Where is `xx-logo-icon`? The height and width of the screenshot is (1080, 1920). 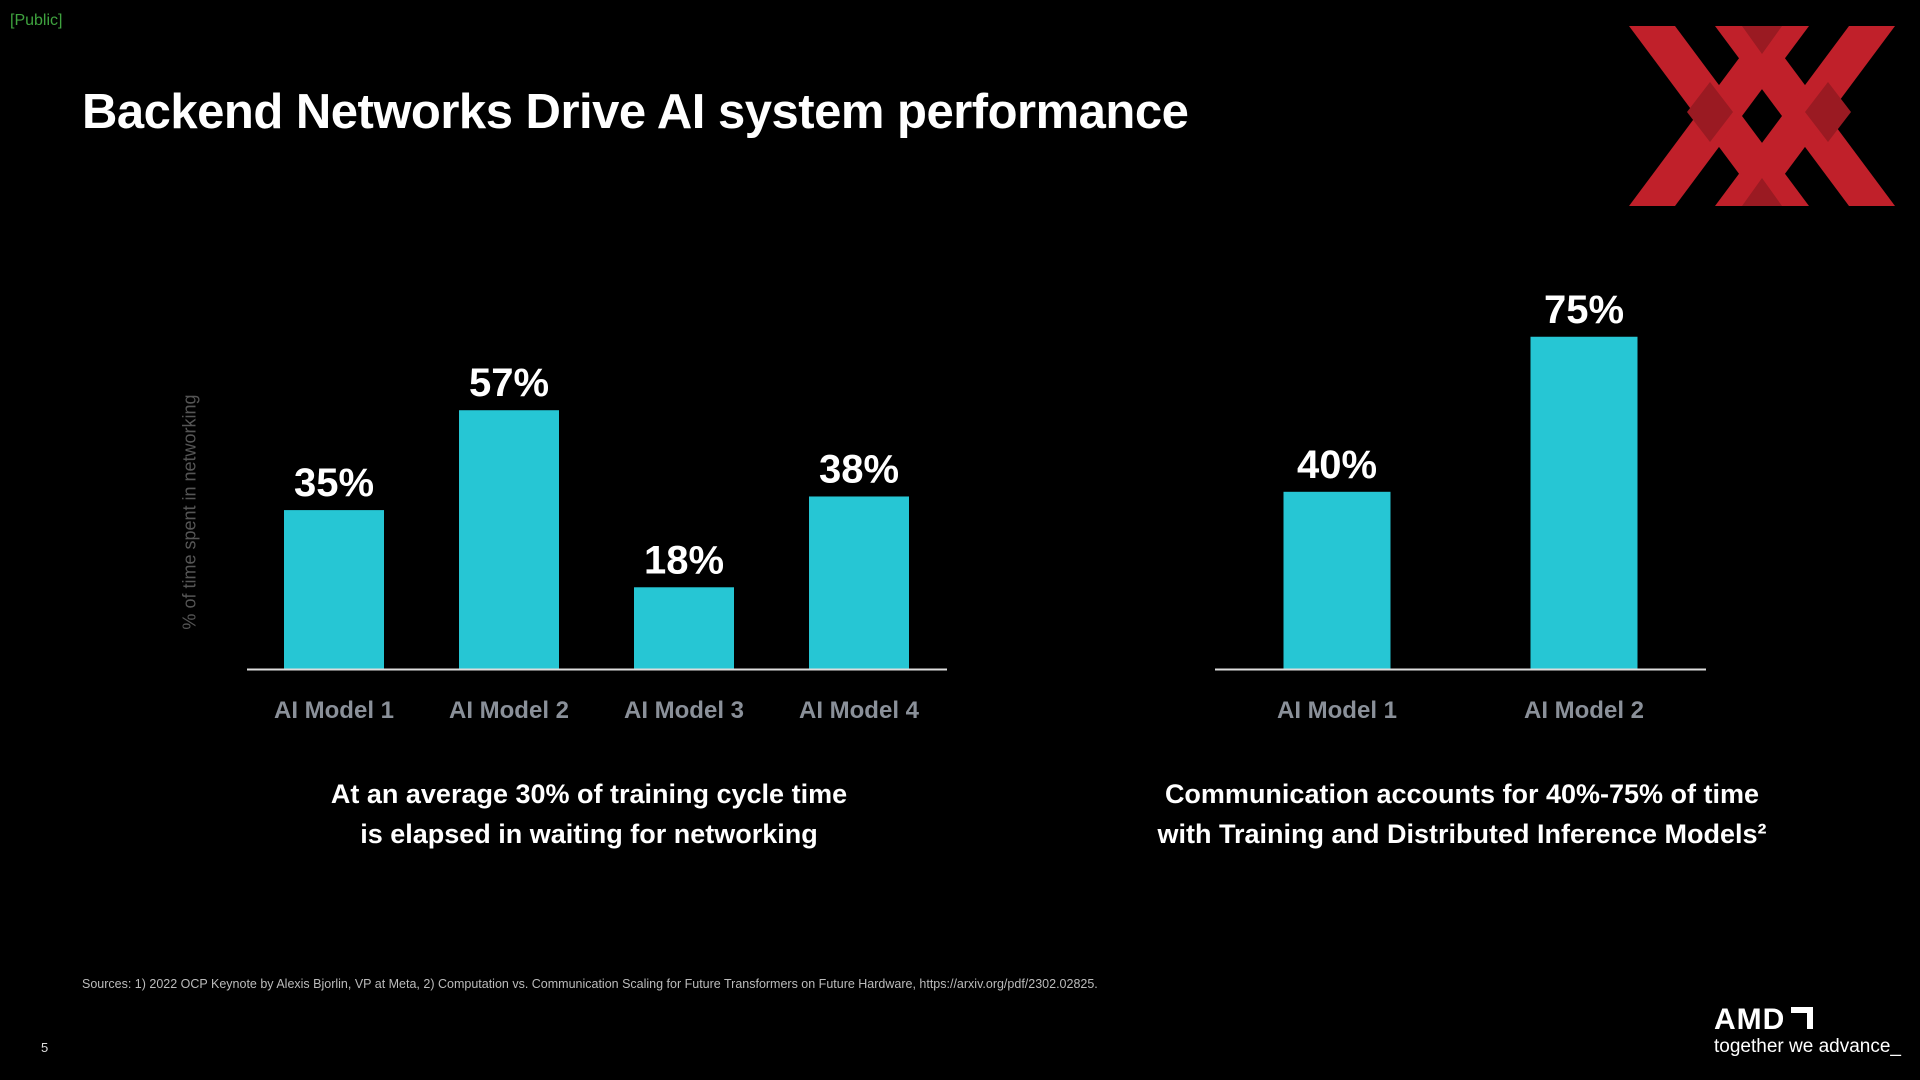
xx-logo-icon is located at coordinates (1762, 116).